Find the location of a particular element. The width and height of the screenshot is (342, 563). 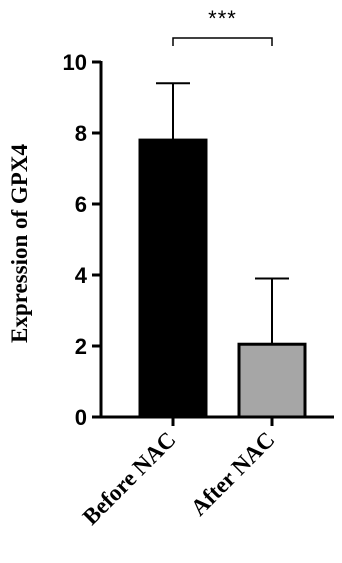

y-tick-label: 6 is located at coordinates (81, 204).